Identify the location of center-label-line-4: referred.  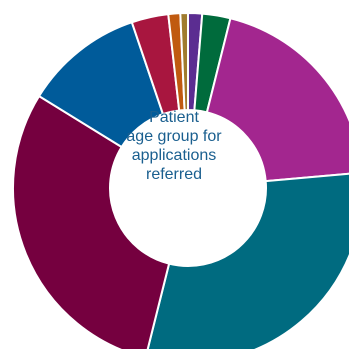
(174, 174).